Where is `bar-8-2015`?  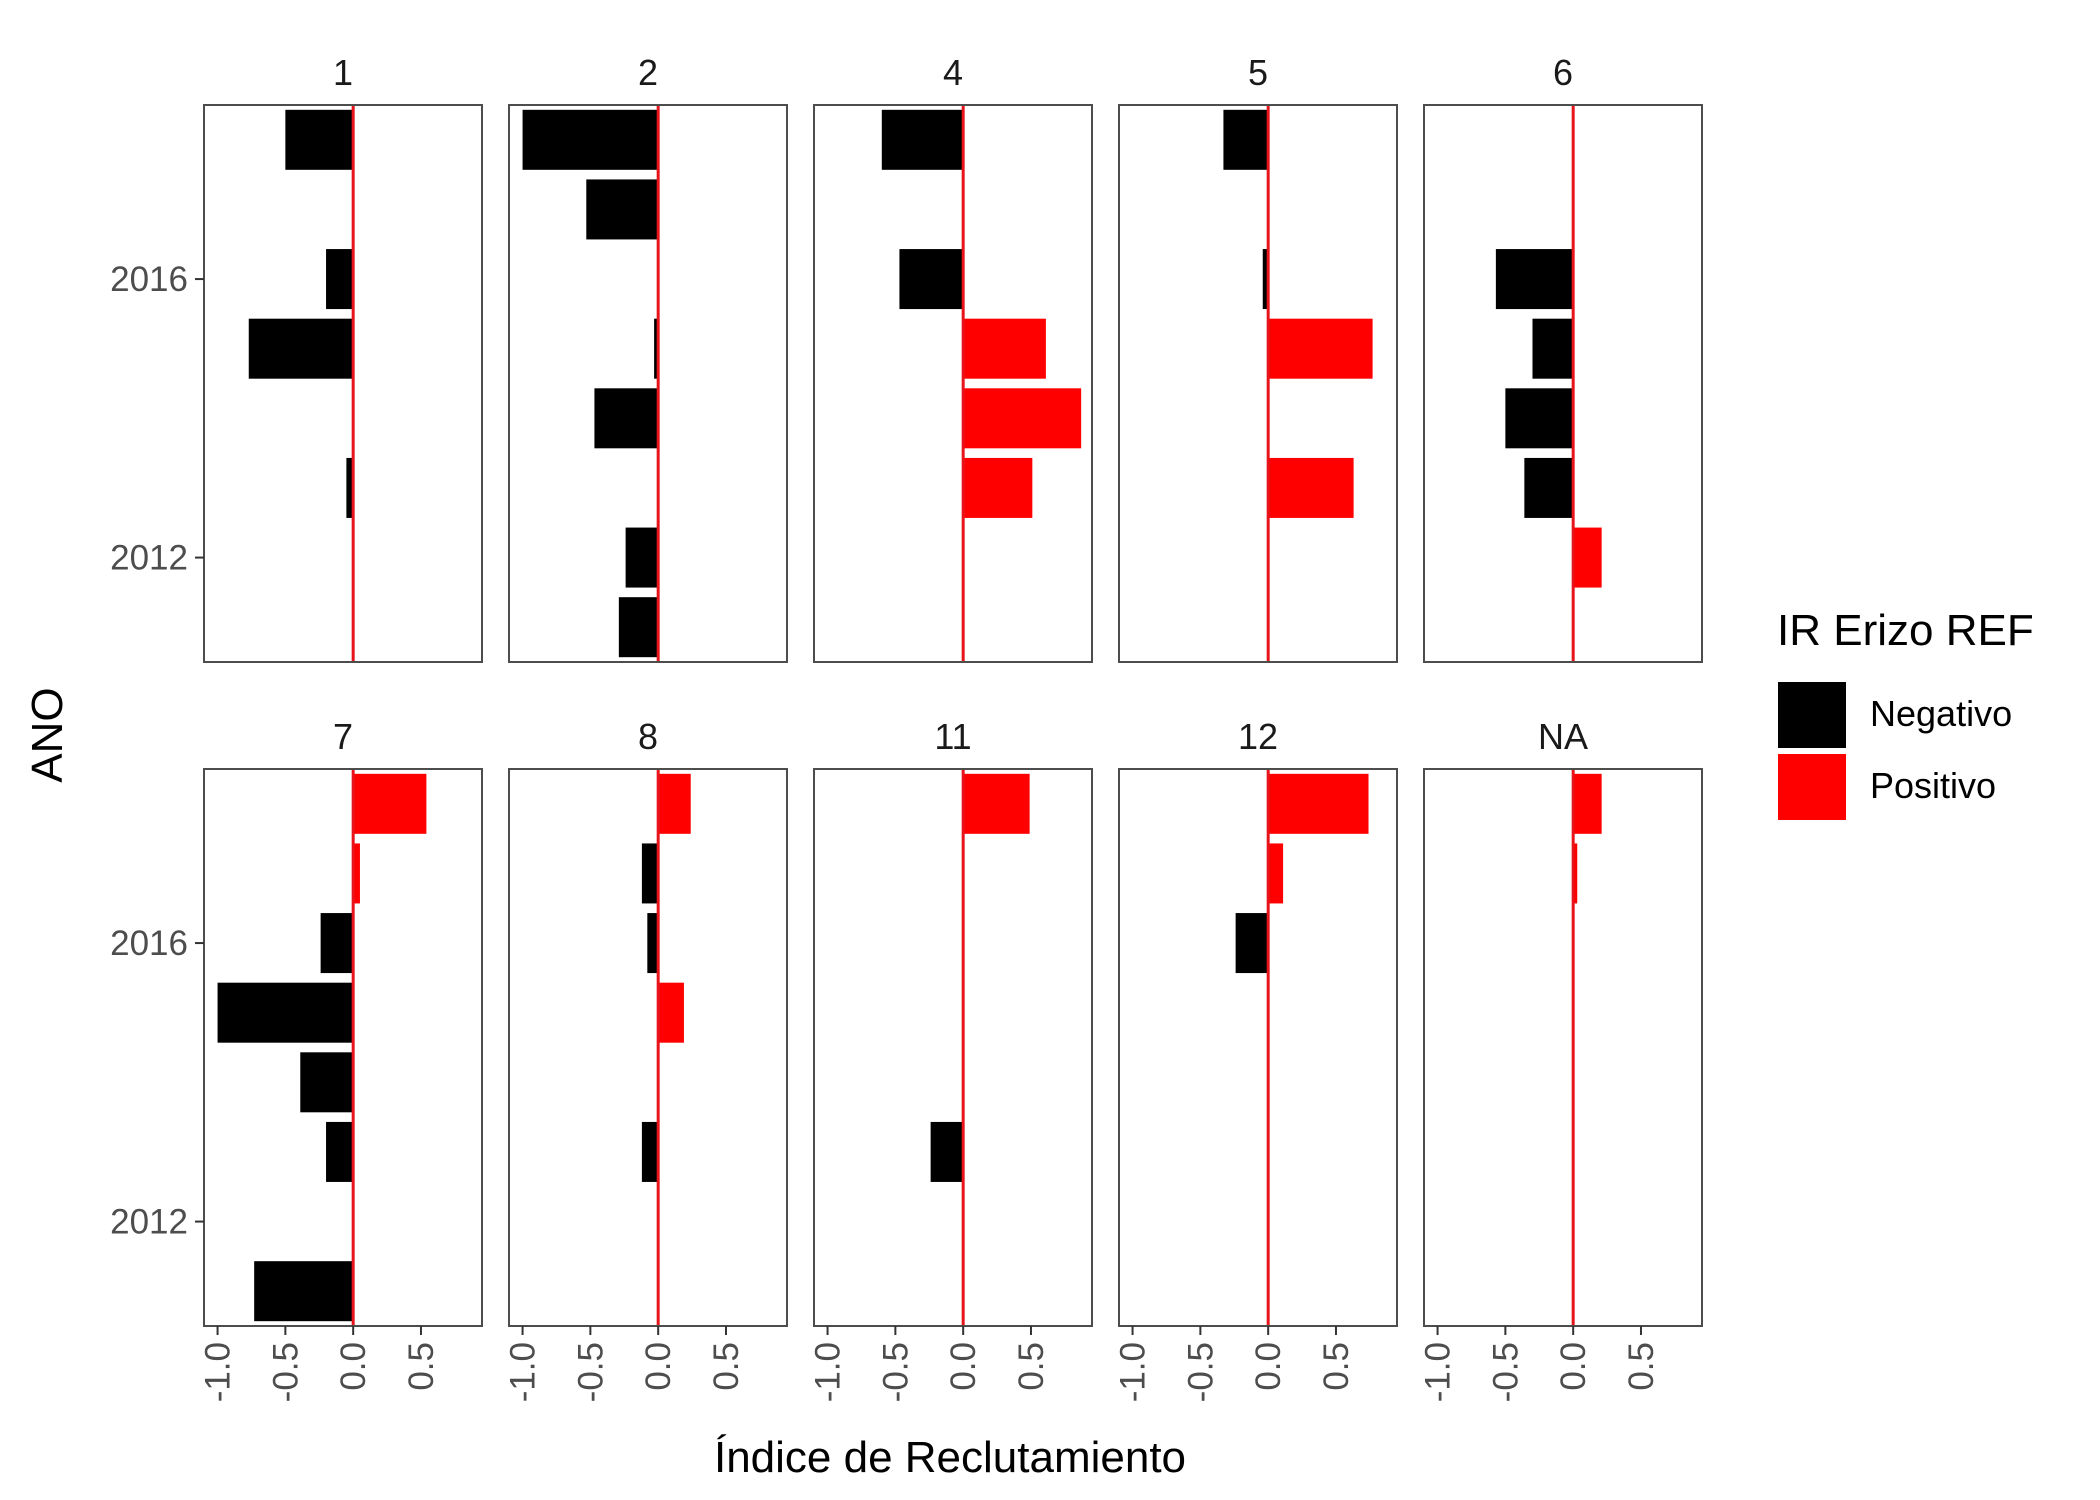 bar-8-2015 is located at coordinates (671, 1012).